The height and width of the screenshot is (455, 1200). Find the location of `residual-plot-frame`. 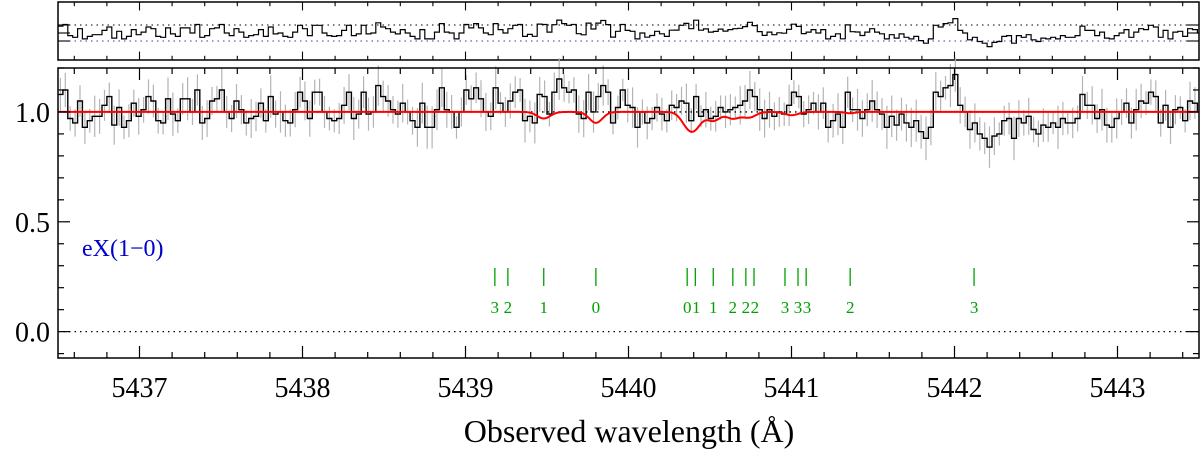

residual-plot-frame is located at coordinates (628, 31).